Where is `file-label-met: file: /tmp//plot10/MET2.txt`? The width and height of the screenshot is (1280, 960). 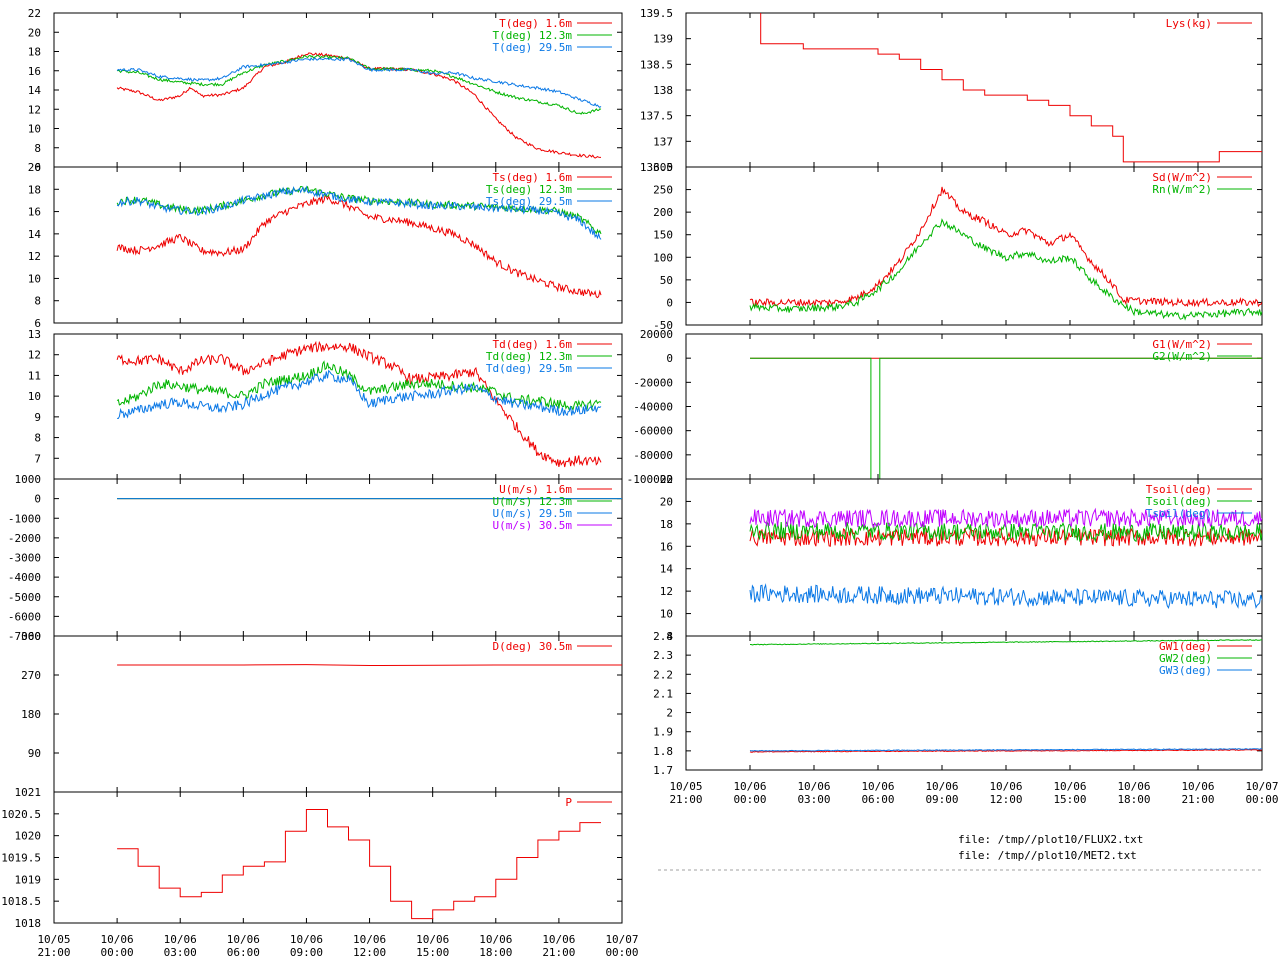 file-label-met: file: /tmp//plot10/MET2.txt is located at coordinates (1047, 855).